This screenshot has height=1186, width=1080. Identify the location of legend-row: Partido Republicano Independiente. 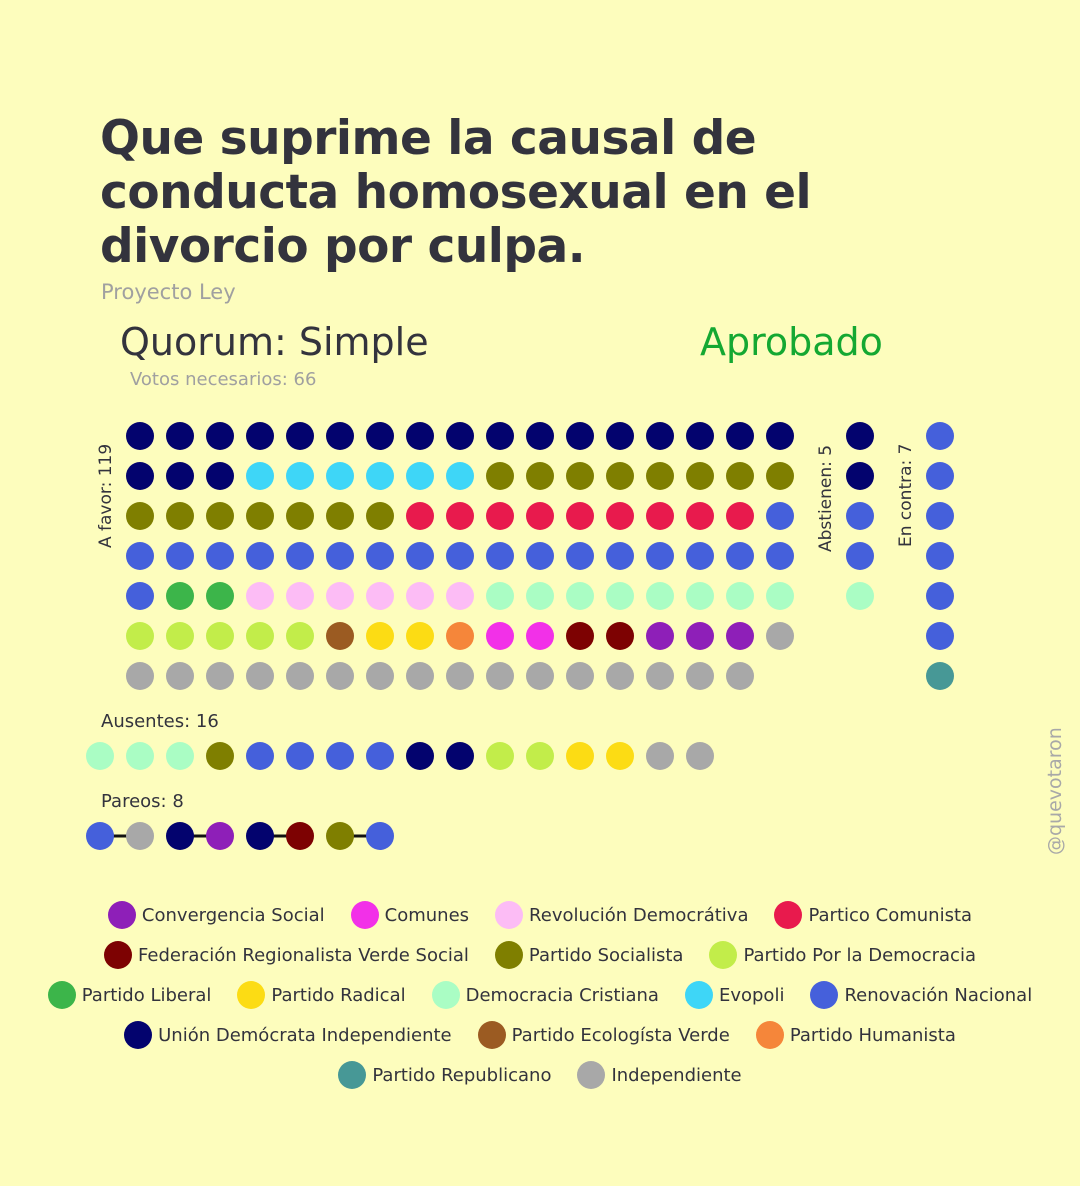
(540, 1075).